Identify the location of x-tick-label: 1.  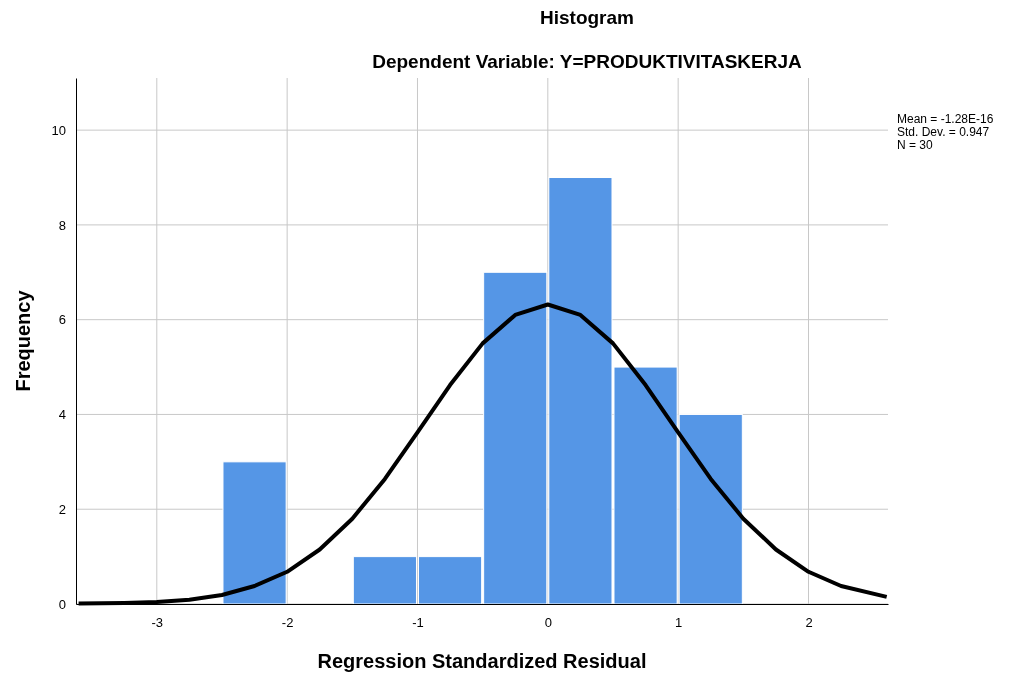
(679, 623).